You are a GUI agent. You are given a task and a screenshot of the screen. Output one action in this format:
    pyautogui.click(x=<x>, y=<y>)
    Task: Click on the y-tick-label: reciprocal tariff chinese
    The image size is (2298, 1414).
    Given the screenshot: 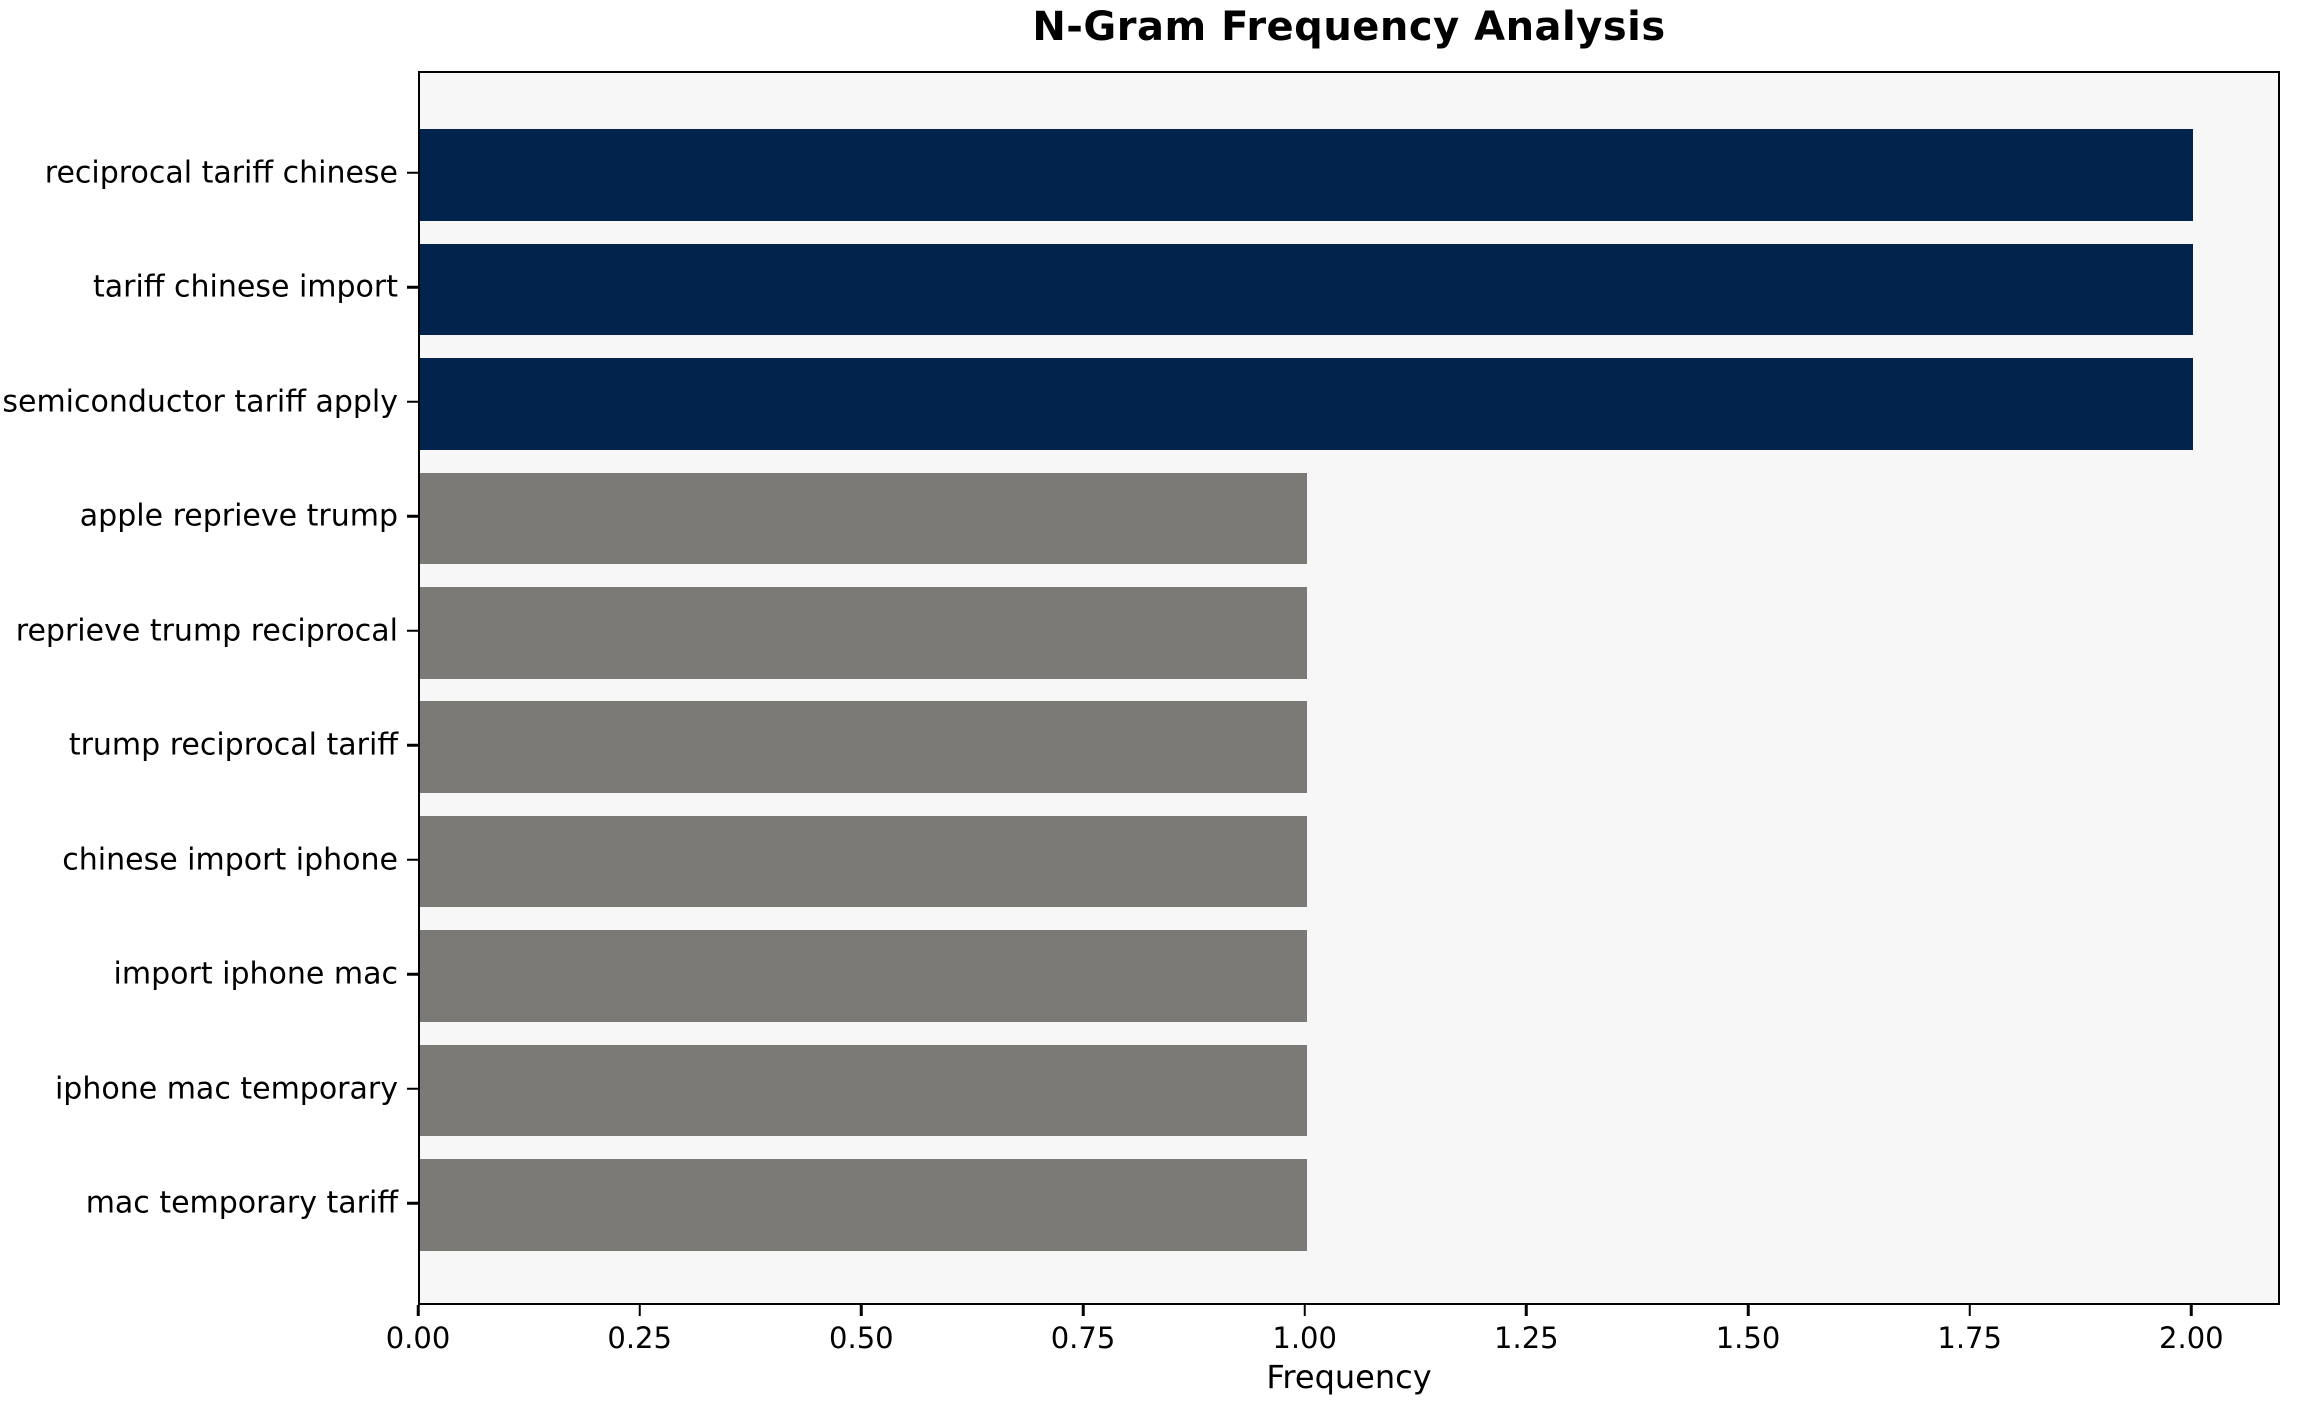 What is the action you would take?
    pyautogui.click(x=221, y=173)
    